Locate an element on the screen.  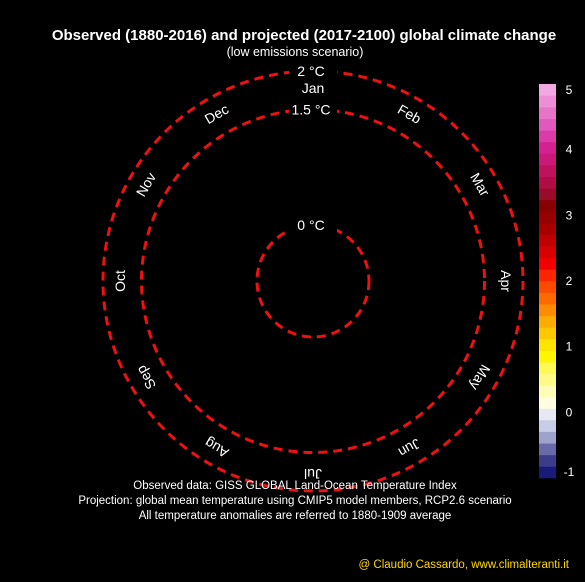
month-label-mar: Mar is located at coordinates (480, 184).